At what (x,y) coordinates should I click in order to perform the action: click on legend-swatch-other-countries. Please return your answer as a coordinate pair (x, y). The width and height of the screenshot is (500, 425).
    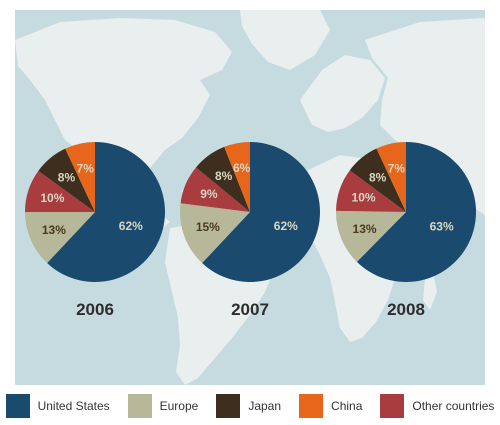
    Looking at the image, I should click on (392, 406).